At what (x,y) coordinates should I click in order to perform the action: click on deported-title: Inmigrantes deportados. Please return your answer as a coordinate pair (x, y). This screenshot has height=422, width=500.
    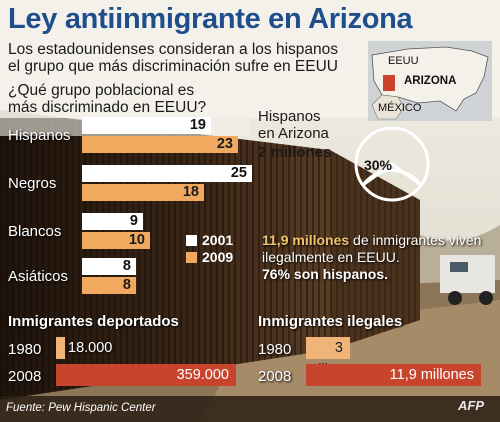
    Looking at the image, I should click on (93, 321).